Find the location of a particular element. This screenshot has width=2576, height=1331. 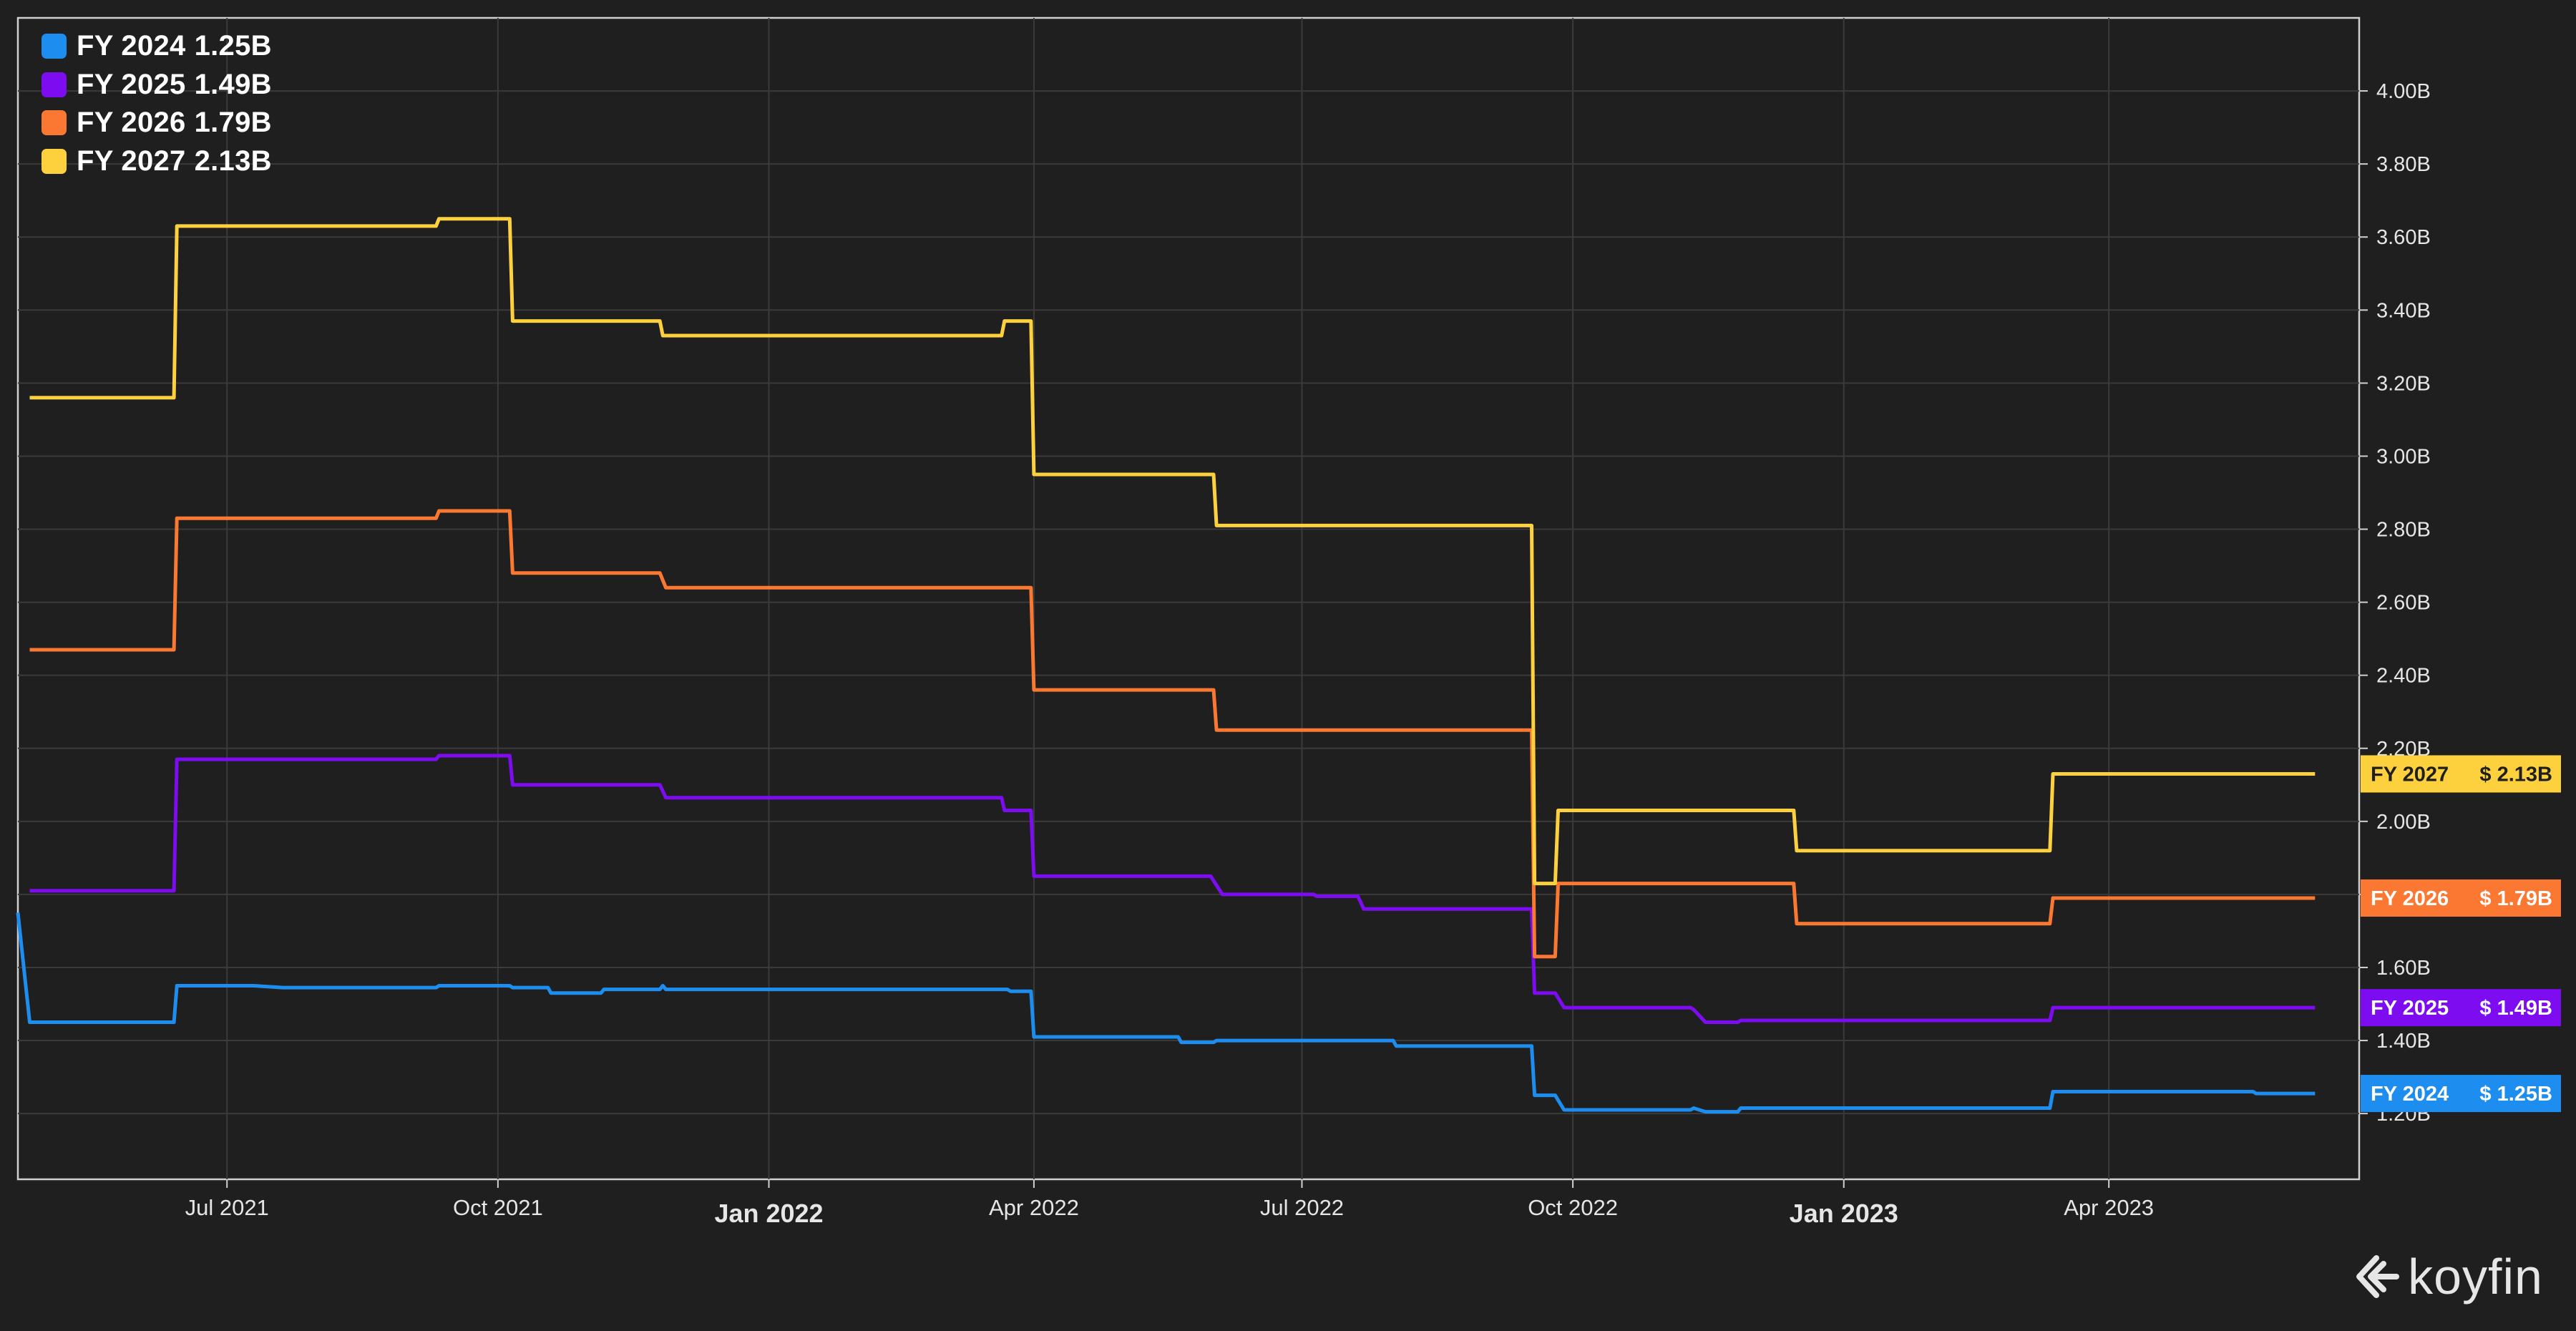

koyfin-logo-icon is located at coordinates (2378, 1276).